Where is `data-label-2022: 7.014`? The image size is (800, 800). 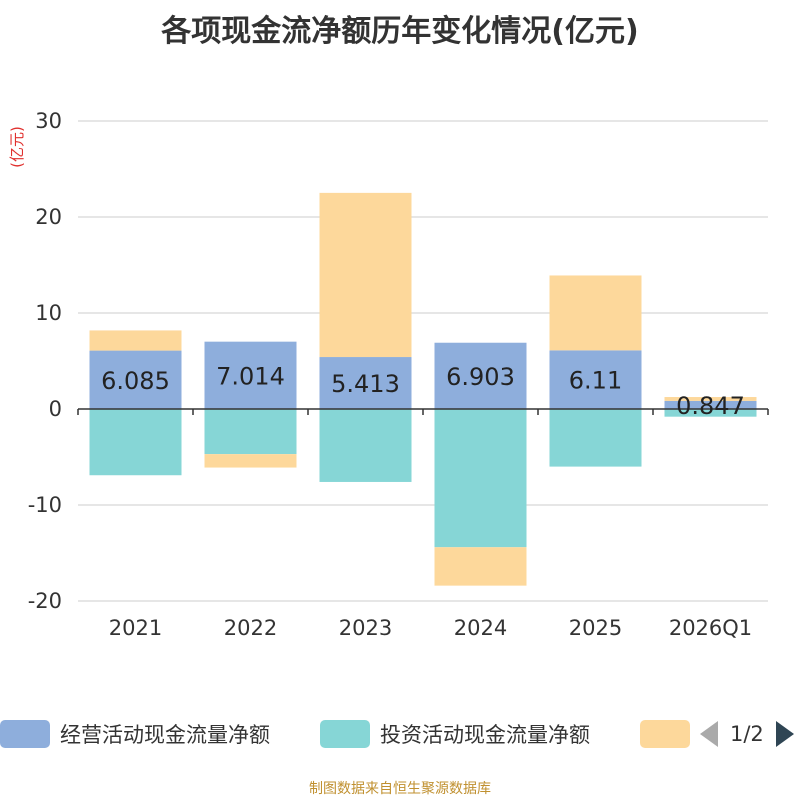
data-label-2022: 7.014 is located at coordinates (250, 376).